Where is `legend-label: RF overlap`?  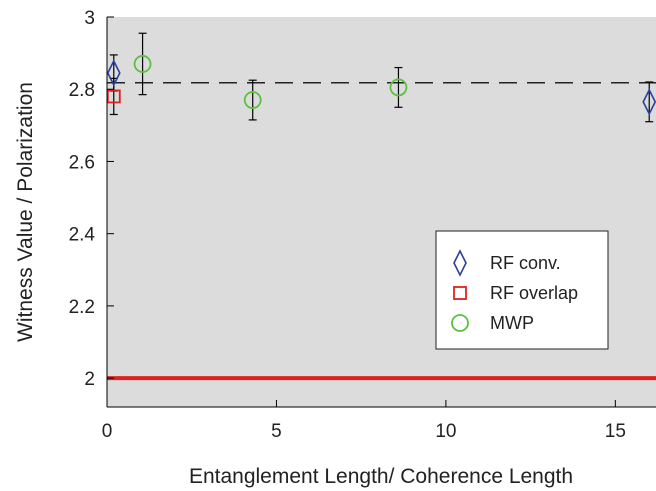 legend-label: RF overlap is located at coordinates (534, 293).